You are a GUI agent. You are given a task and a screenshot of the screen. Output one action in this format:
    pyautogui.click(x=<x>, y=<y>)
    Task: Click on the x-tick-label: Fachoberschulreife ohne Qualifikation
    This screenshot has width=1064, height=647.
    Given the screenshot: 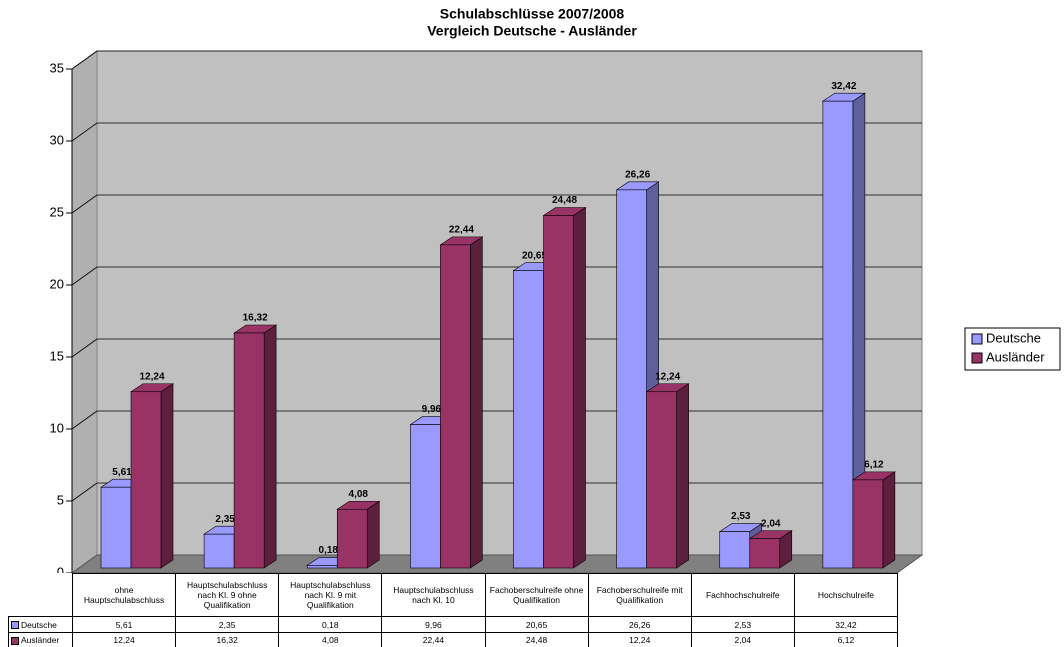 What is the action you would take?
    pyautogui.click(x=536, y=595)
    